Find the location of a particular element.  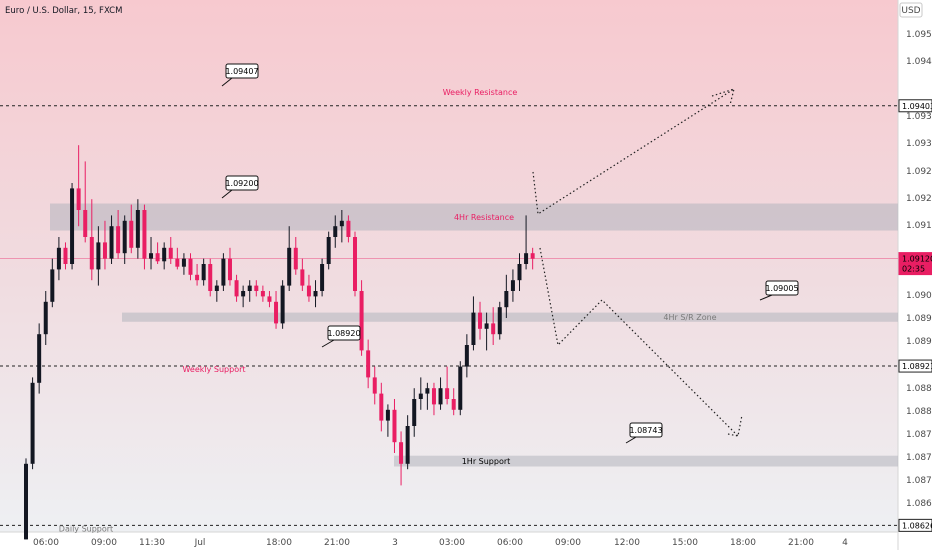

price-badge-label: 1.08626 is located at coordinates (917, 525).